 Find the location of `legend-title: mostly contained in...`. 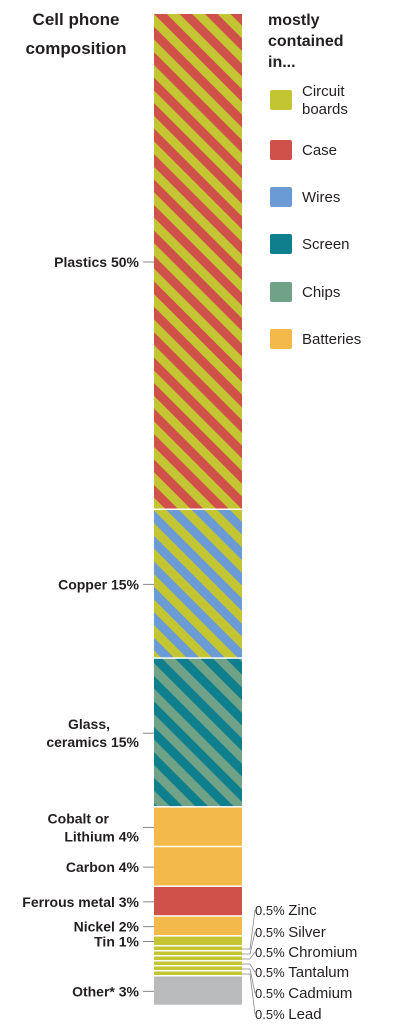

legend-title: mostly contained in... is located at coordinates (306, 41).